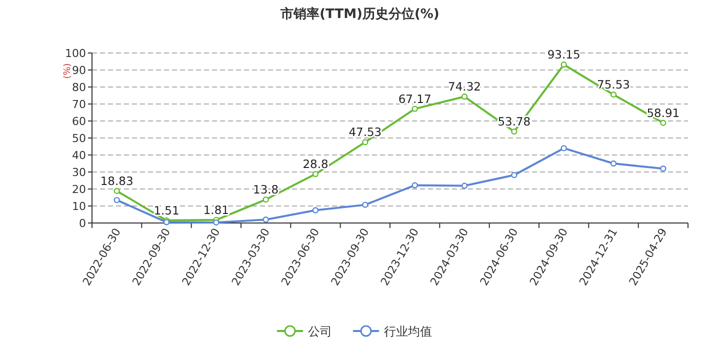 The image size is (720, 360). What do you see at coordinates (408, 331) in the screenshot?
I see `legend-label: 行业均值` at bounding box center [408, 331].